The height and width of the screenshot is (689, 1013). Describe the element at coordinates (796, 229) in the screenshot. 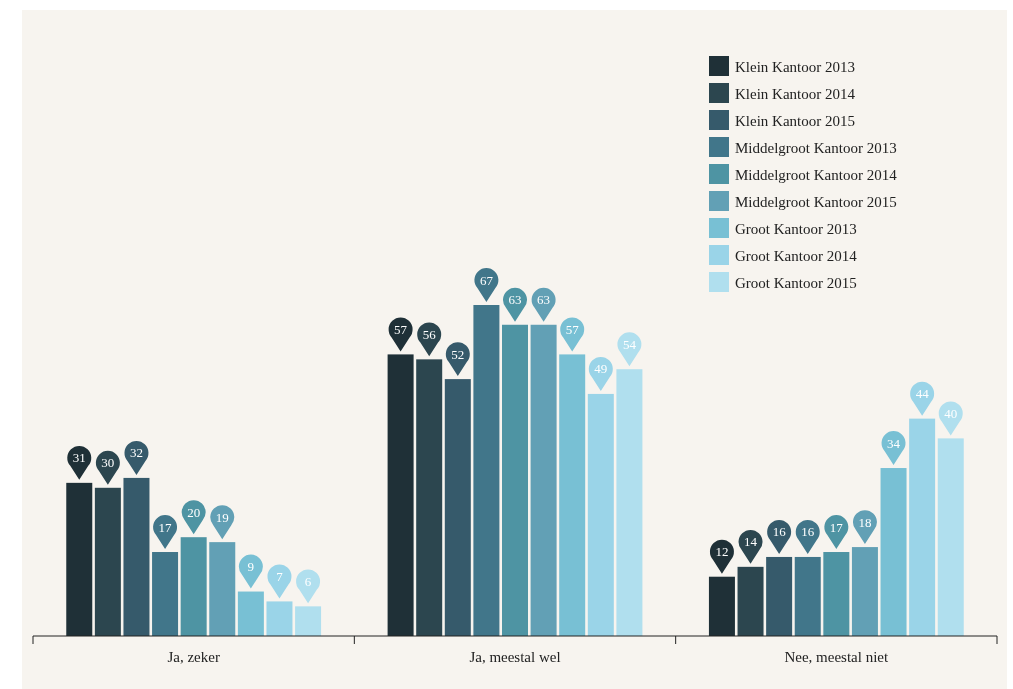

I see `legend-label: Groot Kantoor 2013` at that location.